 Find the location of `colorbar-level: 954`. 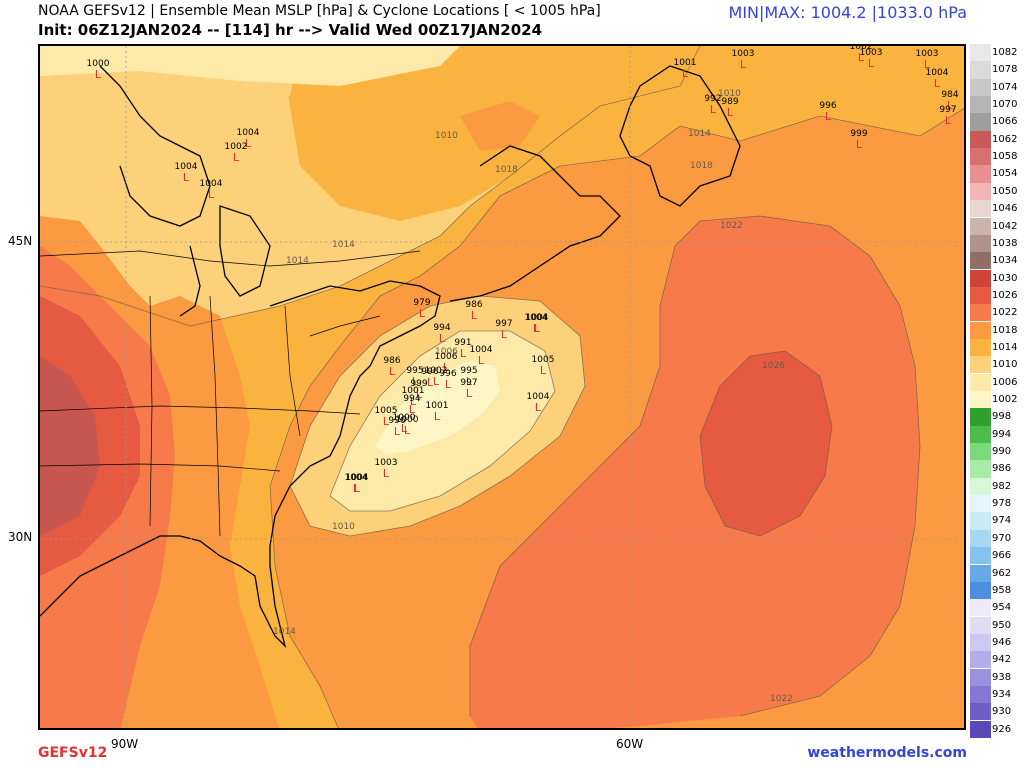

colorbar-level: 954 is located at coordinates (996, 608).